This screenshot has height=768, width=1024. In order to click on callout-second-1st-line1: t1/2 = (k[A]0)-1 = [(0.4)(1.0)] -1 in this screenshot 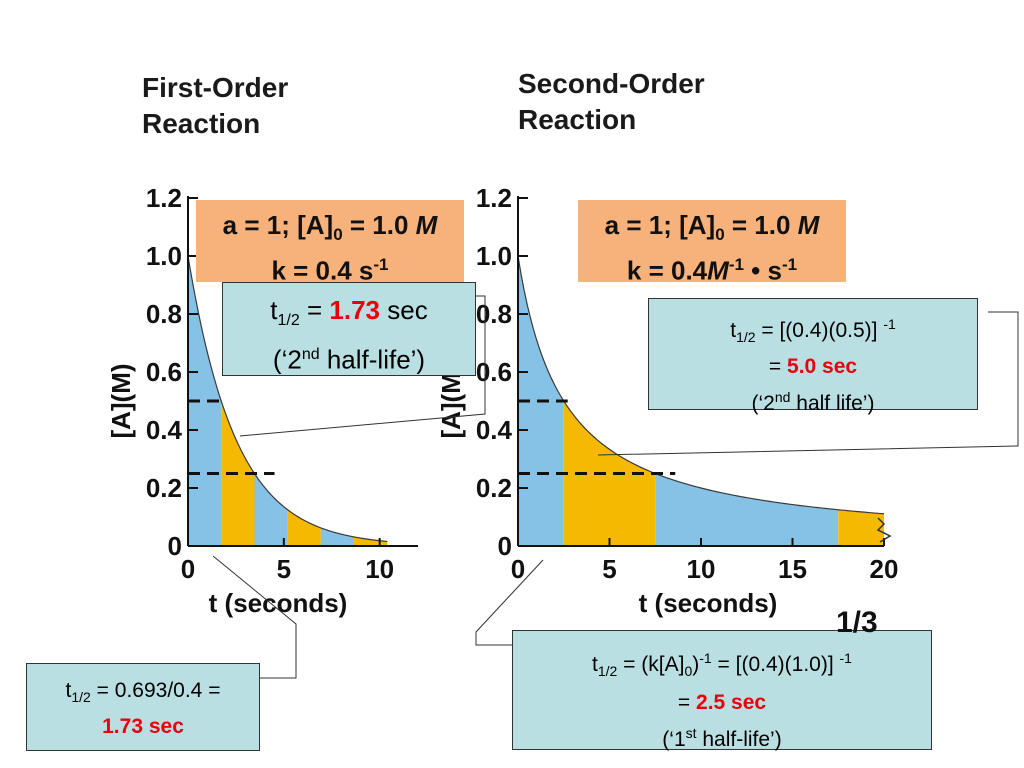, I will do `click(722, 665)`.